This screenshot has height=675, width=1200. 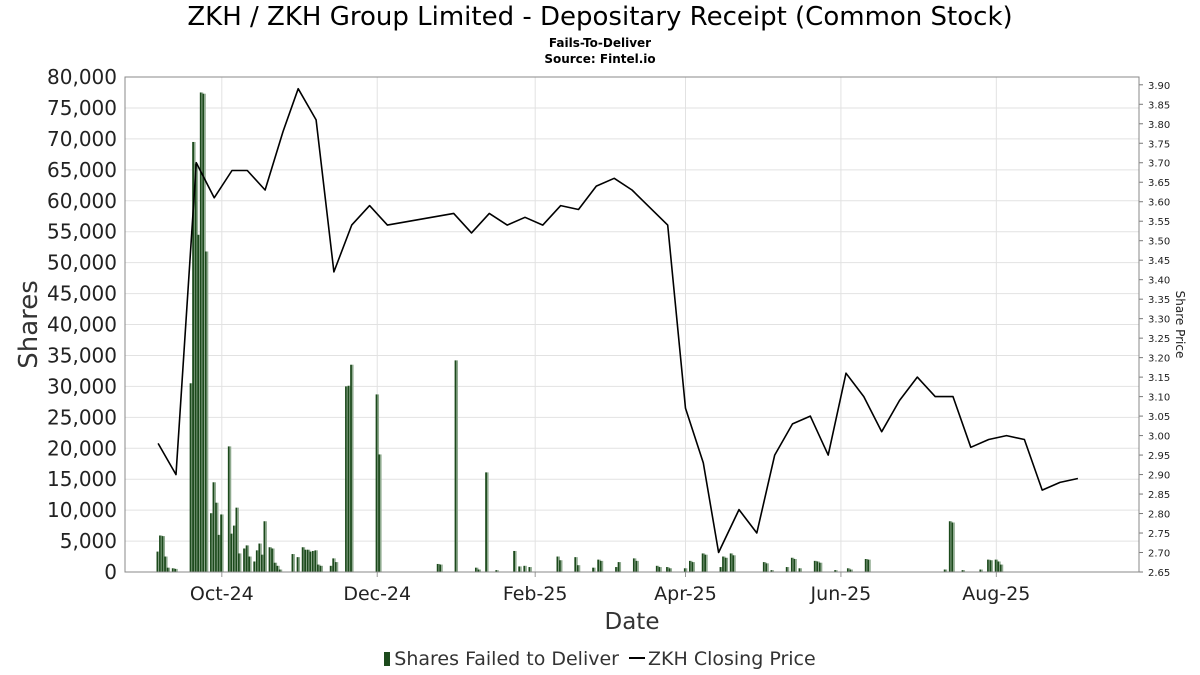 What do you see at coordinates (1159, 300) in the screenshot?
I see `y2-tick-label: 3.35` at bounding box center [1159, 300].